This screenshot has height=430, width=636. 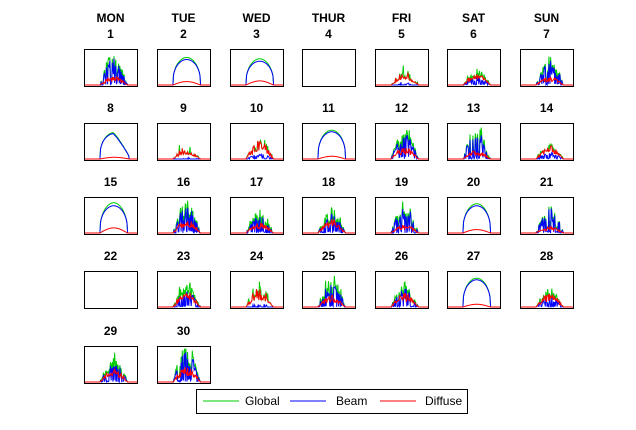 I want to click on day-number: 26, so click(x=402, y=256).